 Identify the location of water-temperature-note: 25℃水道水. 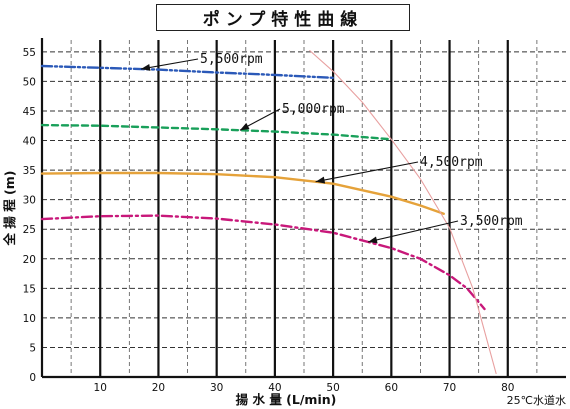
(536, 400).